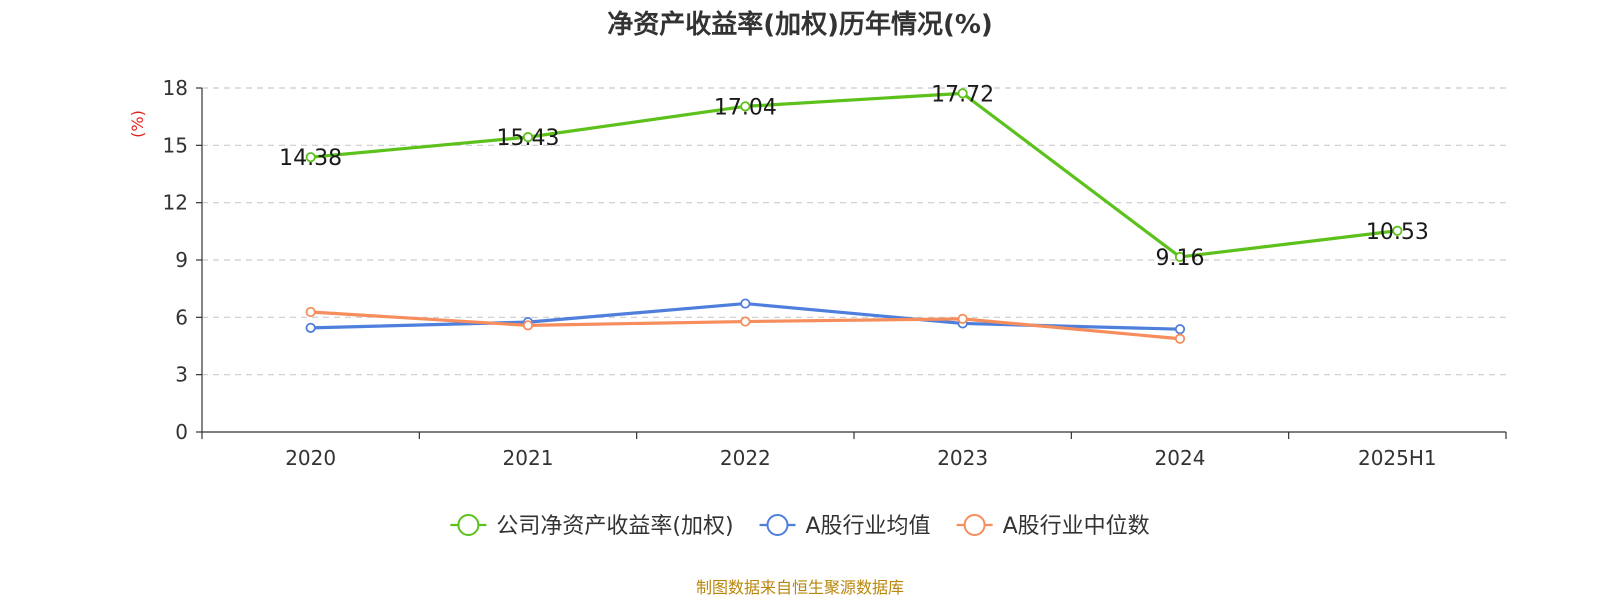 Image resolution: width=1600 pixels, height=600 pixels. I want to click on data-source-note: 制图数据来自恒生聚源数据库, so click(800, 587).